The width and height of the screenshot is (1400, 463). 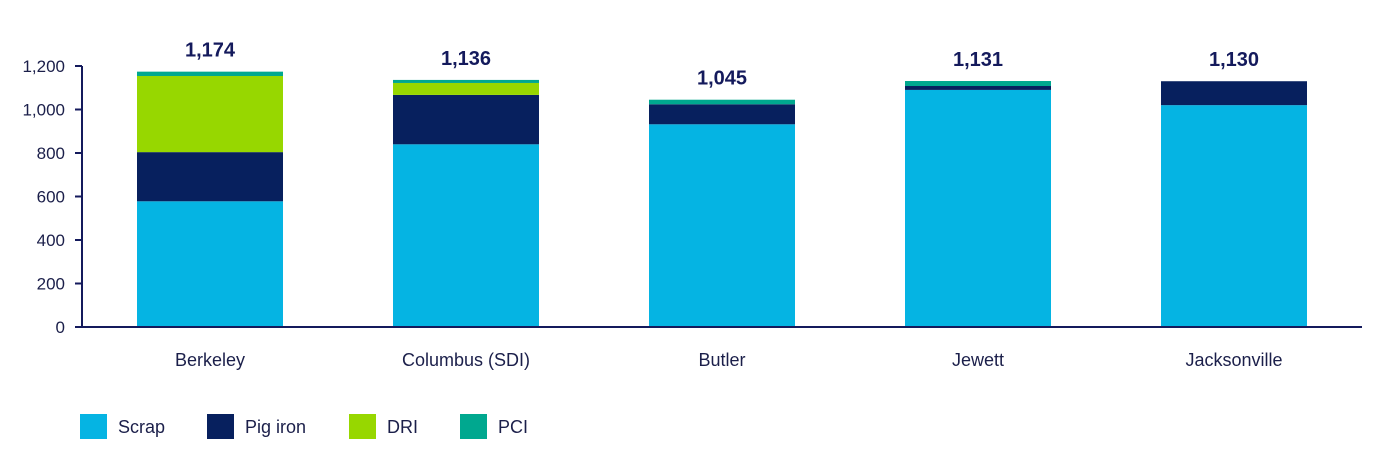 What do you see at coordinates (722, 79) in the screenshot?
I see `total-label: 1,045` at bounding box center [722, 79].